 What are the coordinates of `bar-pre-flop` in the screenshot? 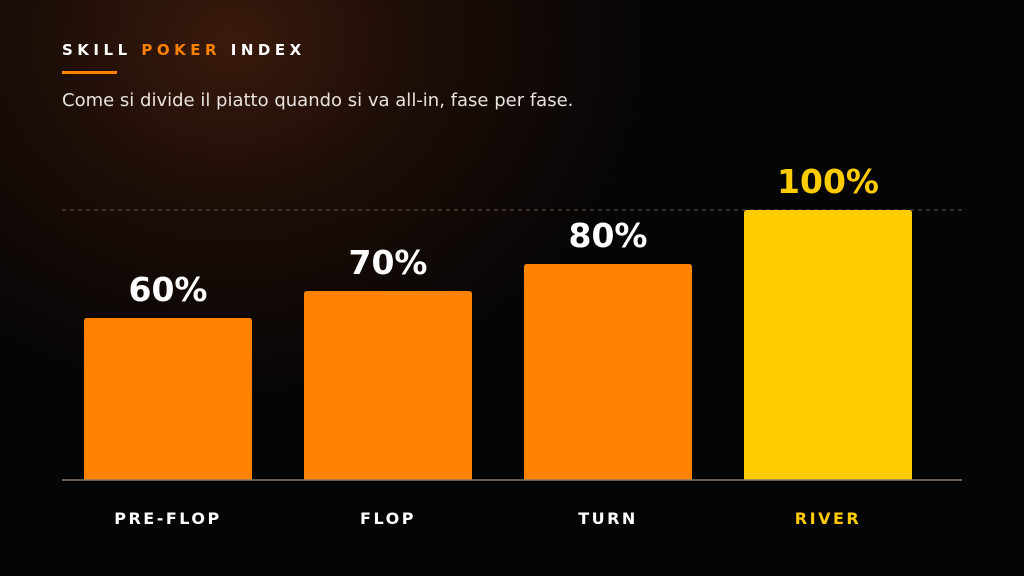 It's located at (168, 399).